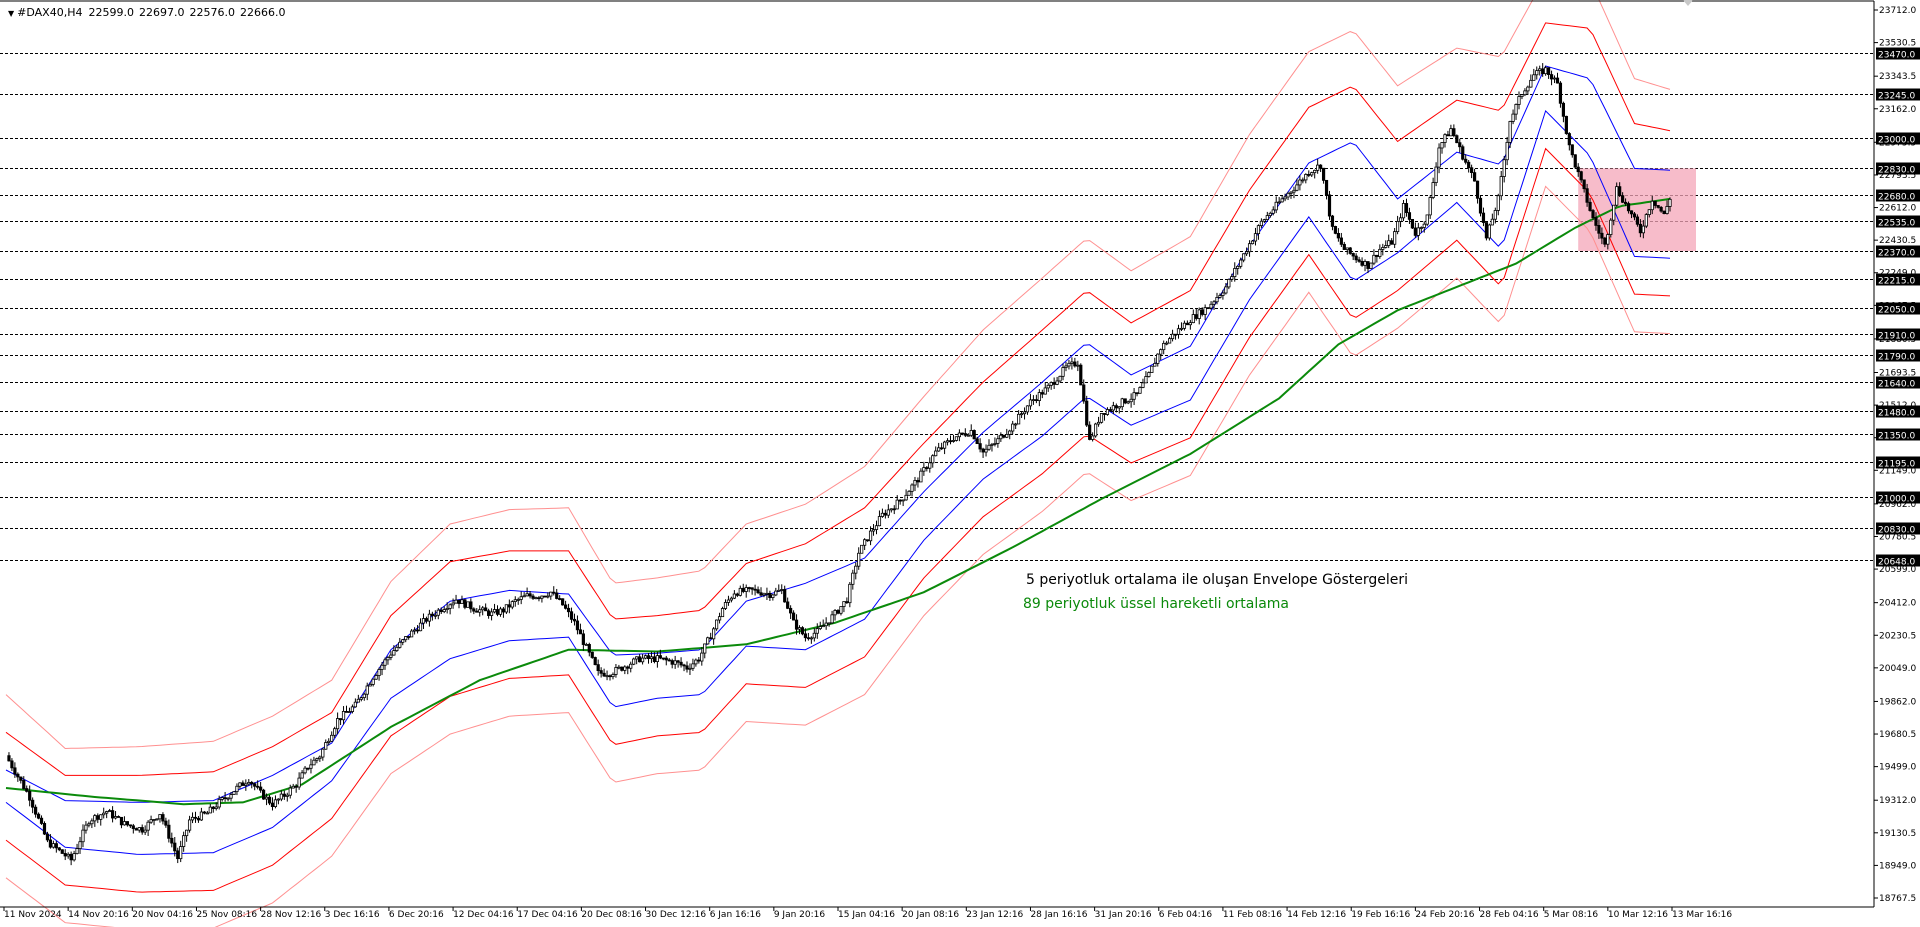 This screenshot has height=927, width=1920. What do you see at coordinates (162, 915) in the screenshot?
I see `x-tick-label: 20 Nov 04:16` at bounding box center [162, 915].